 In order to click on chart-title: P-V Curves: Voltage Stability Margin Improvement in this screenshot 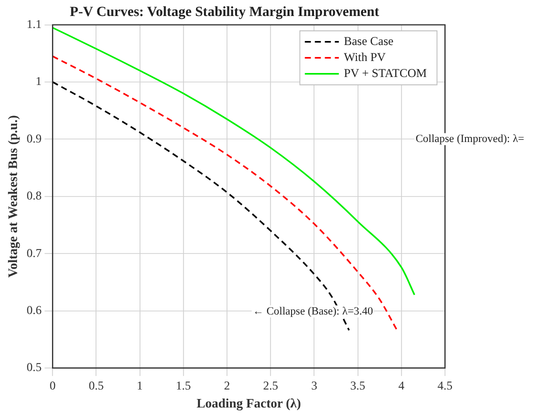, I will do `click(225, 12)`.